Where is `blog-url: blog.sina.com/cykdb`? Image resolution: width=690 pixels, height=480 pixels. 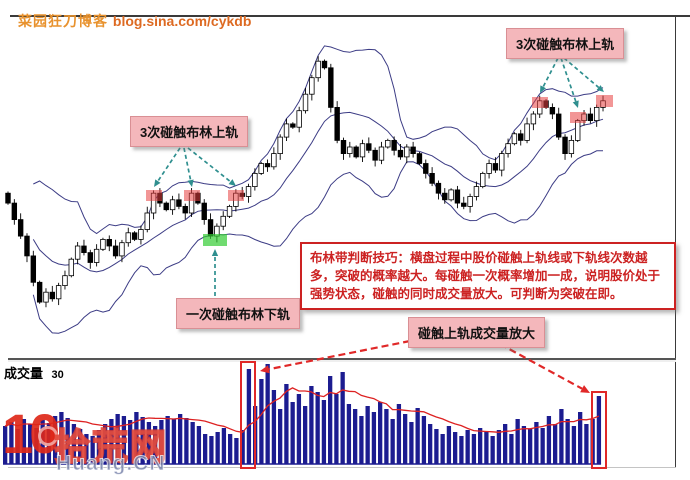 blog-url: blog.sina.com/cykdb is located at coordinates (182, 21).